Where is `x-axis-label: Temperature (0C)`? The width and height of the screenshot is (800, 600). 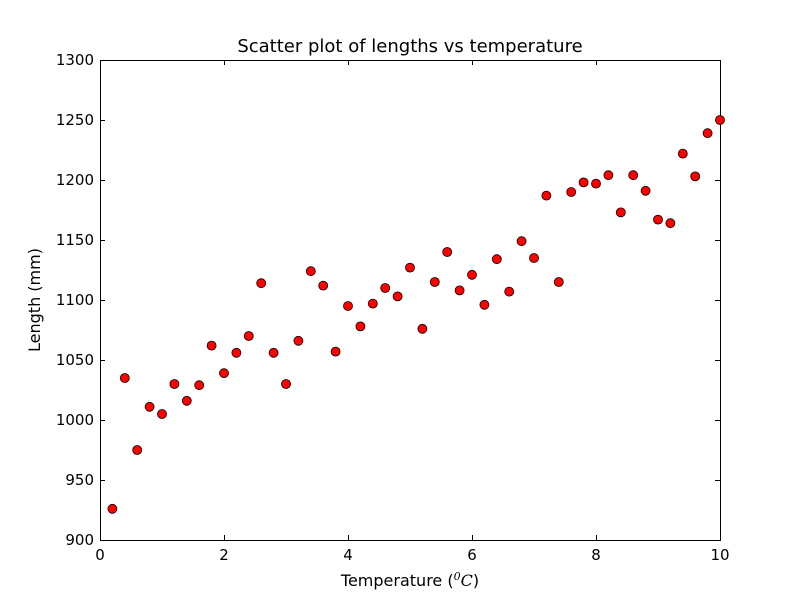
x-axis-label: Temperature (0C) is located at coordinates (409, 580).